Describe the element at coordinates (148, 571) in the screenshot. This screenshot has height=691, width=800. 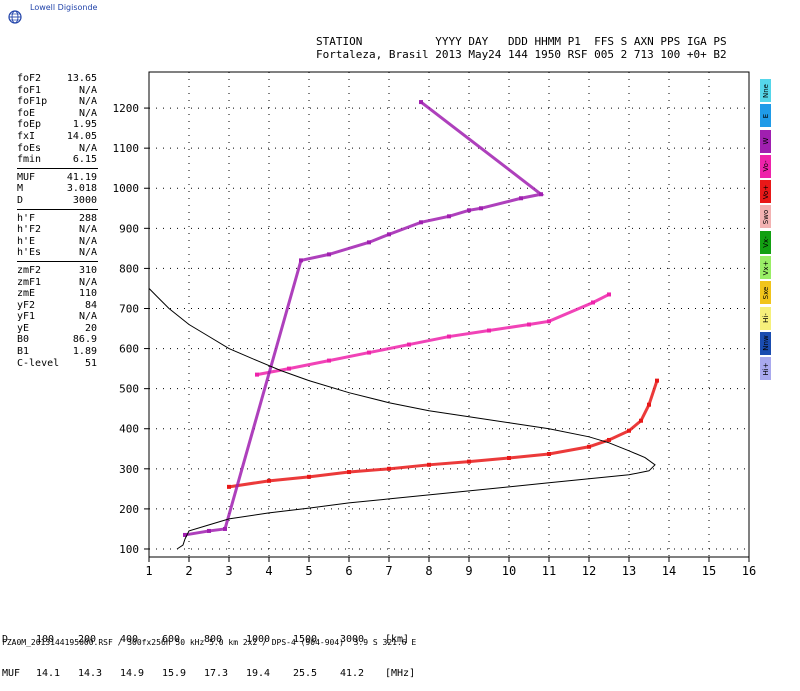
I see `x-tick-label: 1` at that location.